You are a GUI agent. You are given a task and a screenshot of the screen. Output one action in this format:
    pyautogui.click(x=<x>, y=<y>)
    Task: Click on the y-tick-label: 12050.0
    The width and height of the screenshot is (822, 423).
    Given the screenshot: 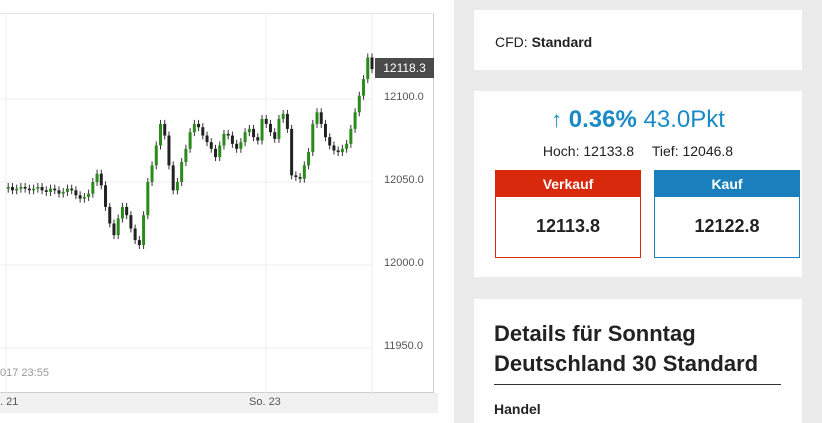 What is the action you would take?
    pyautogui.click(x=404, y=180)
    